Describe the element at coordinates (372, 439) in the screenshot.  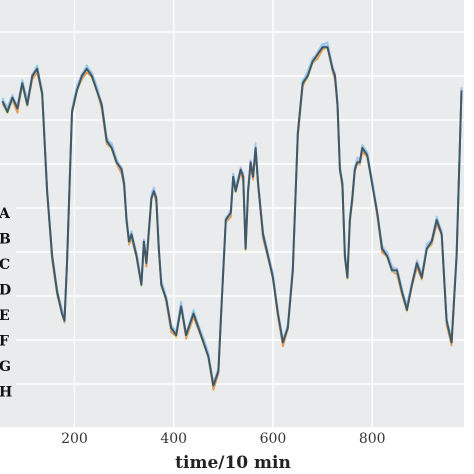
I see `x-tick-label-800: 800` at that location.